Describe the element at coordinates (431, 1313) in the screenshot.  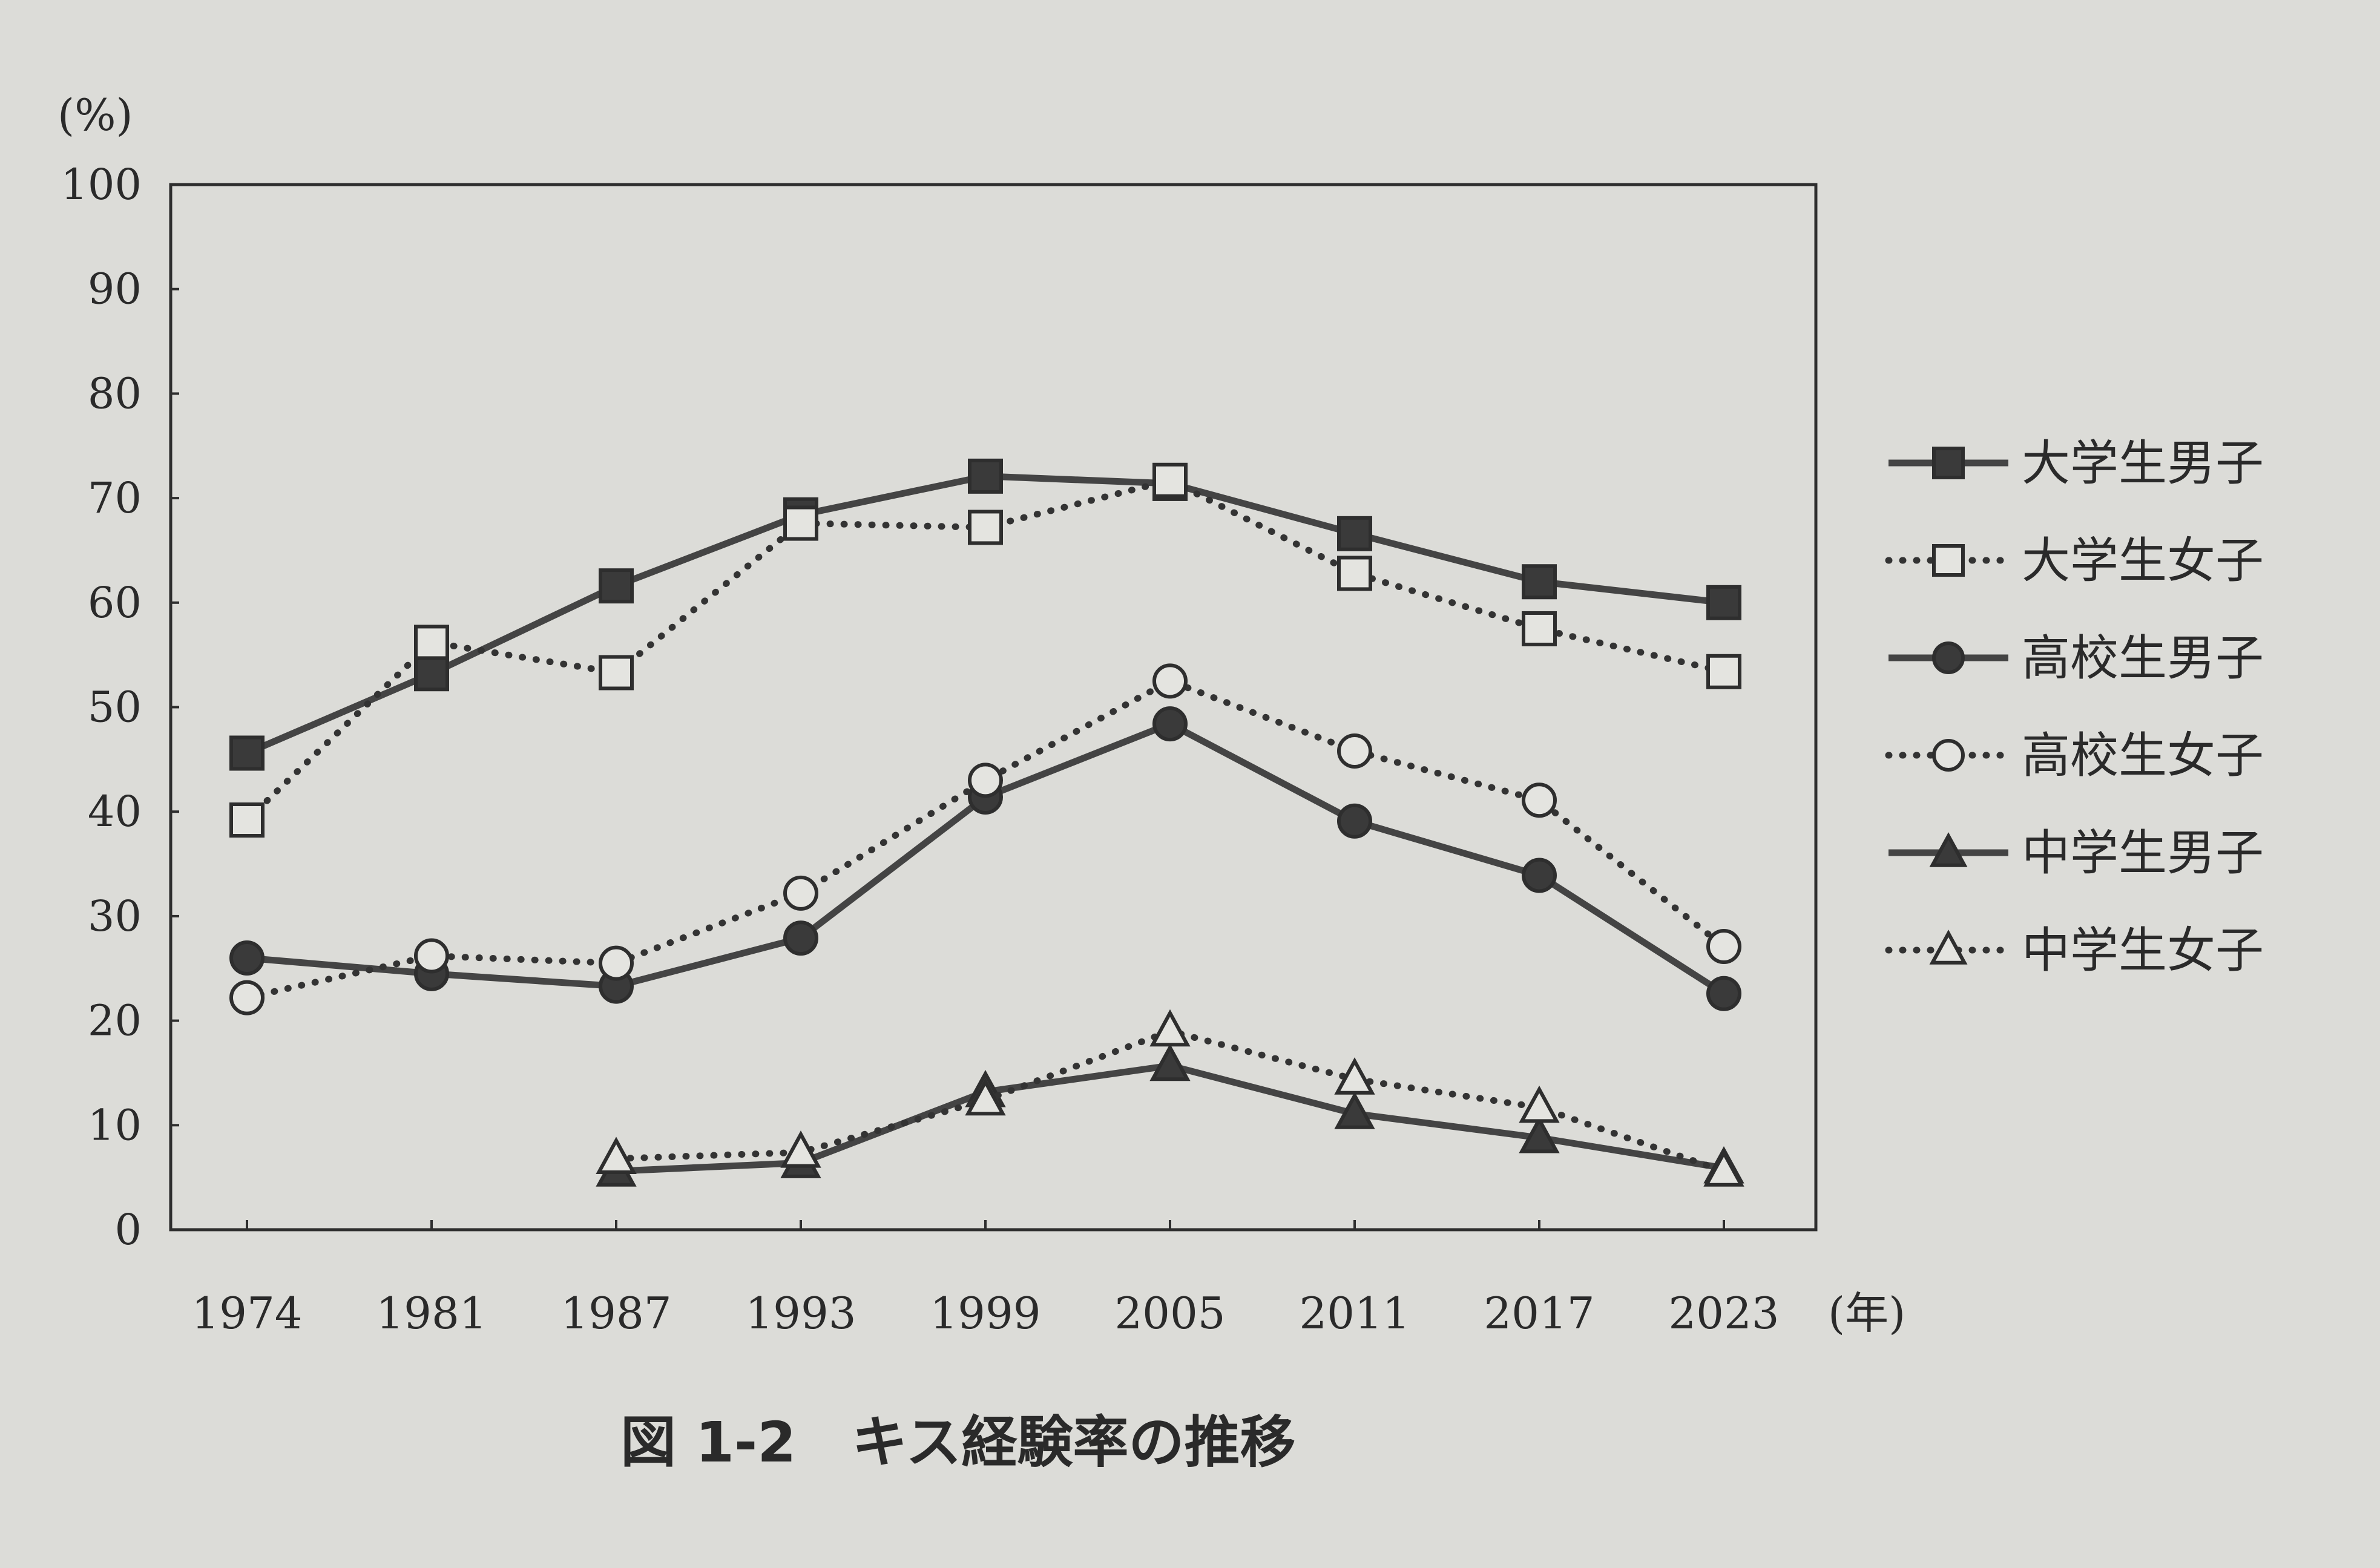
I see `x-tick-label: 1981` at that location.